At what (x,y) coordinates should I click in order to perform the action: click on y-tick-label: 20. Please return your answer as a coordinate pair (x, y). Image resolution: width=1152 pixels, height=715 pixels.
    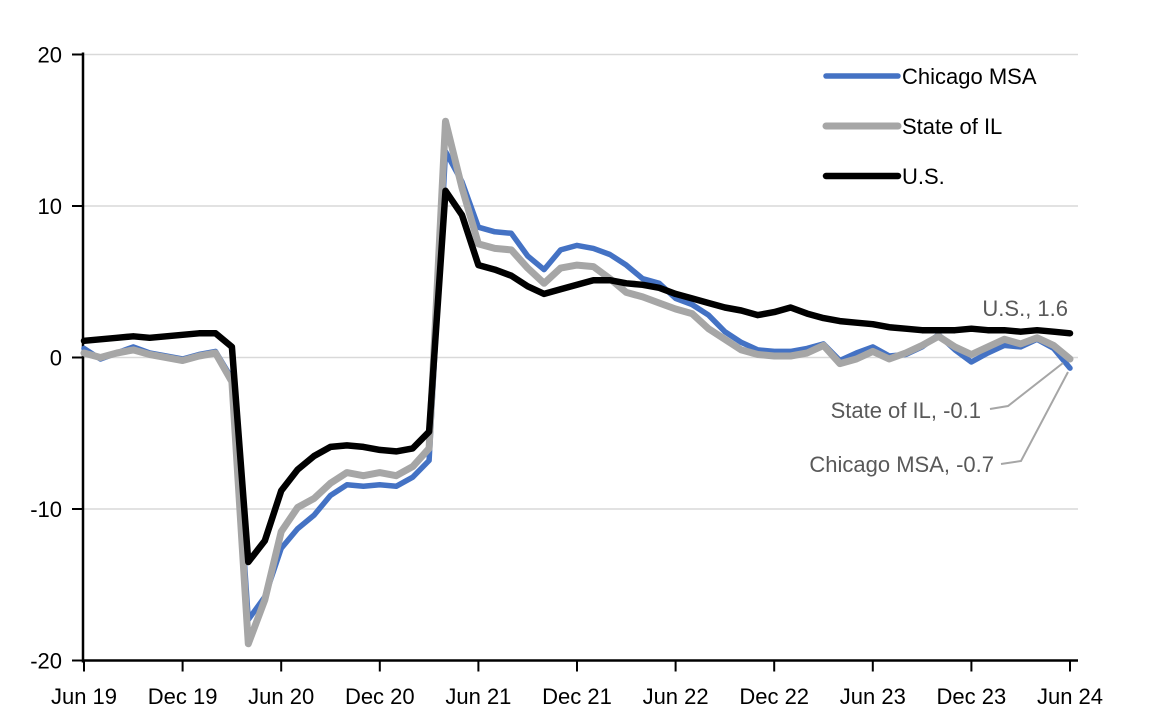
    Looking at the image, I should click on (50, 55).